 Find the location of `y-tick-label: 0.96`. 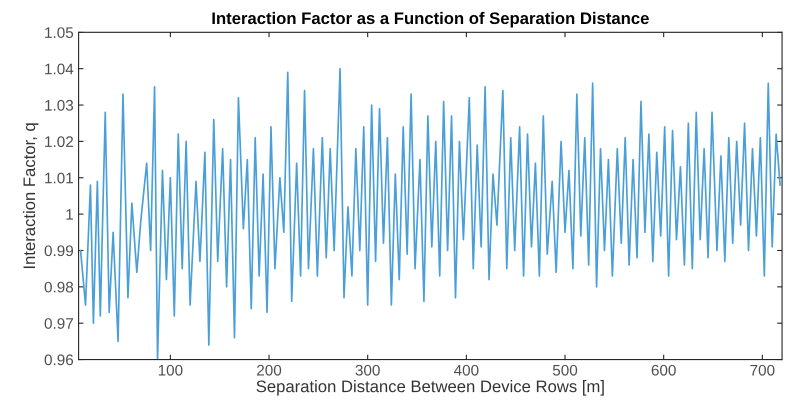

y-tick-label: 0.96 is located at coordinates (59, 360).